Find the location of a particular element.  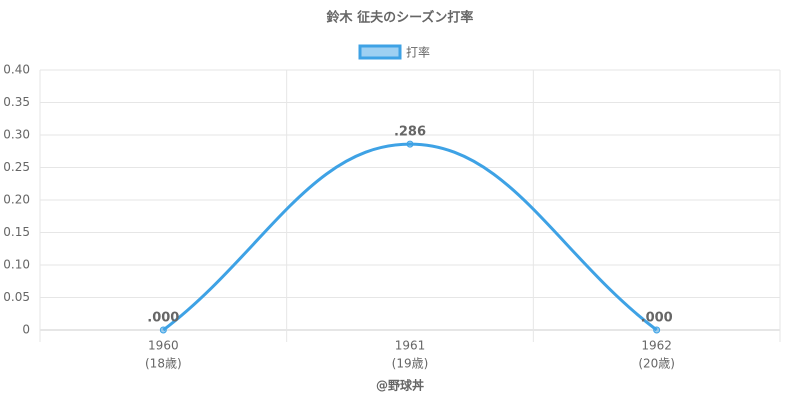

legend-label: 打率 is located at coordinates (418, 52).